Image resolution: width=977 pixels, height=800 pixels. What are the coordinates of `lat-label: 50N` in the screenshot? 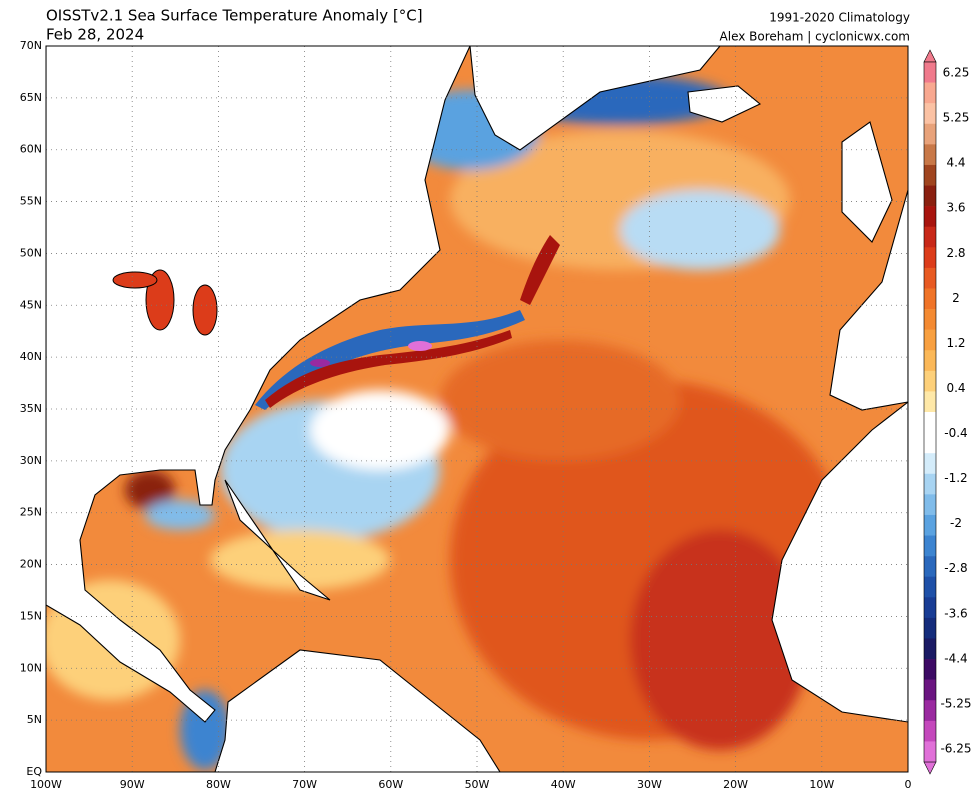 It's located at (31, 252).